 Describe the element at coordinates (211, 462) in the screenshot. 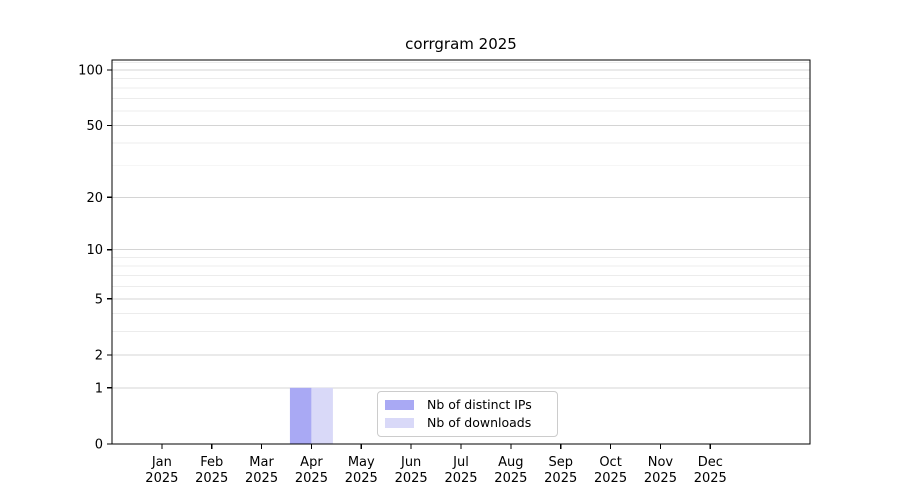

I see `x-tick-label-month: Feb` at that location.